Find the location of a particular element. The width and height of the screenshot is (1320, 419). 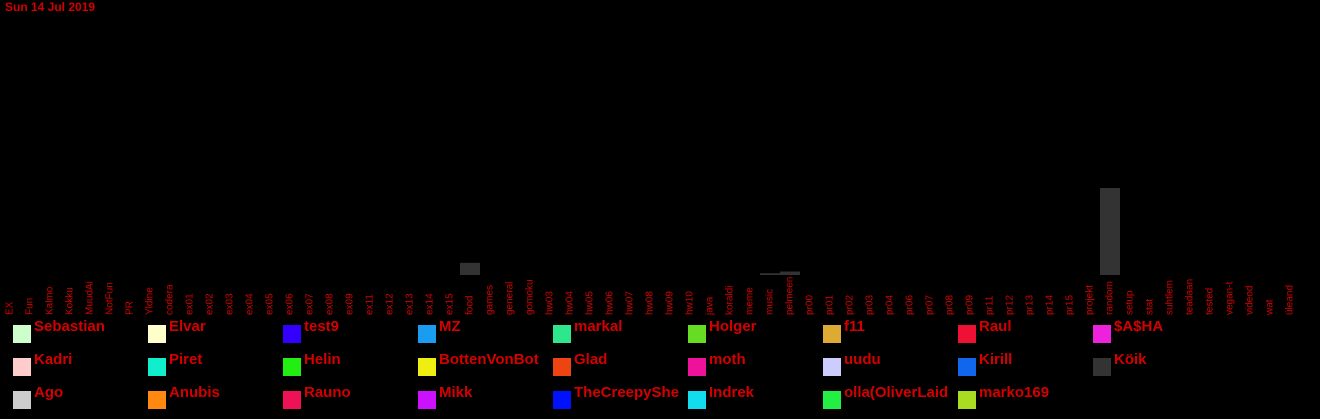

x-tick-label: ex03 is located at coordinates (230, 304).